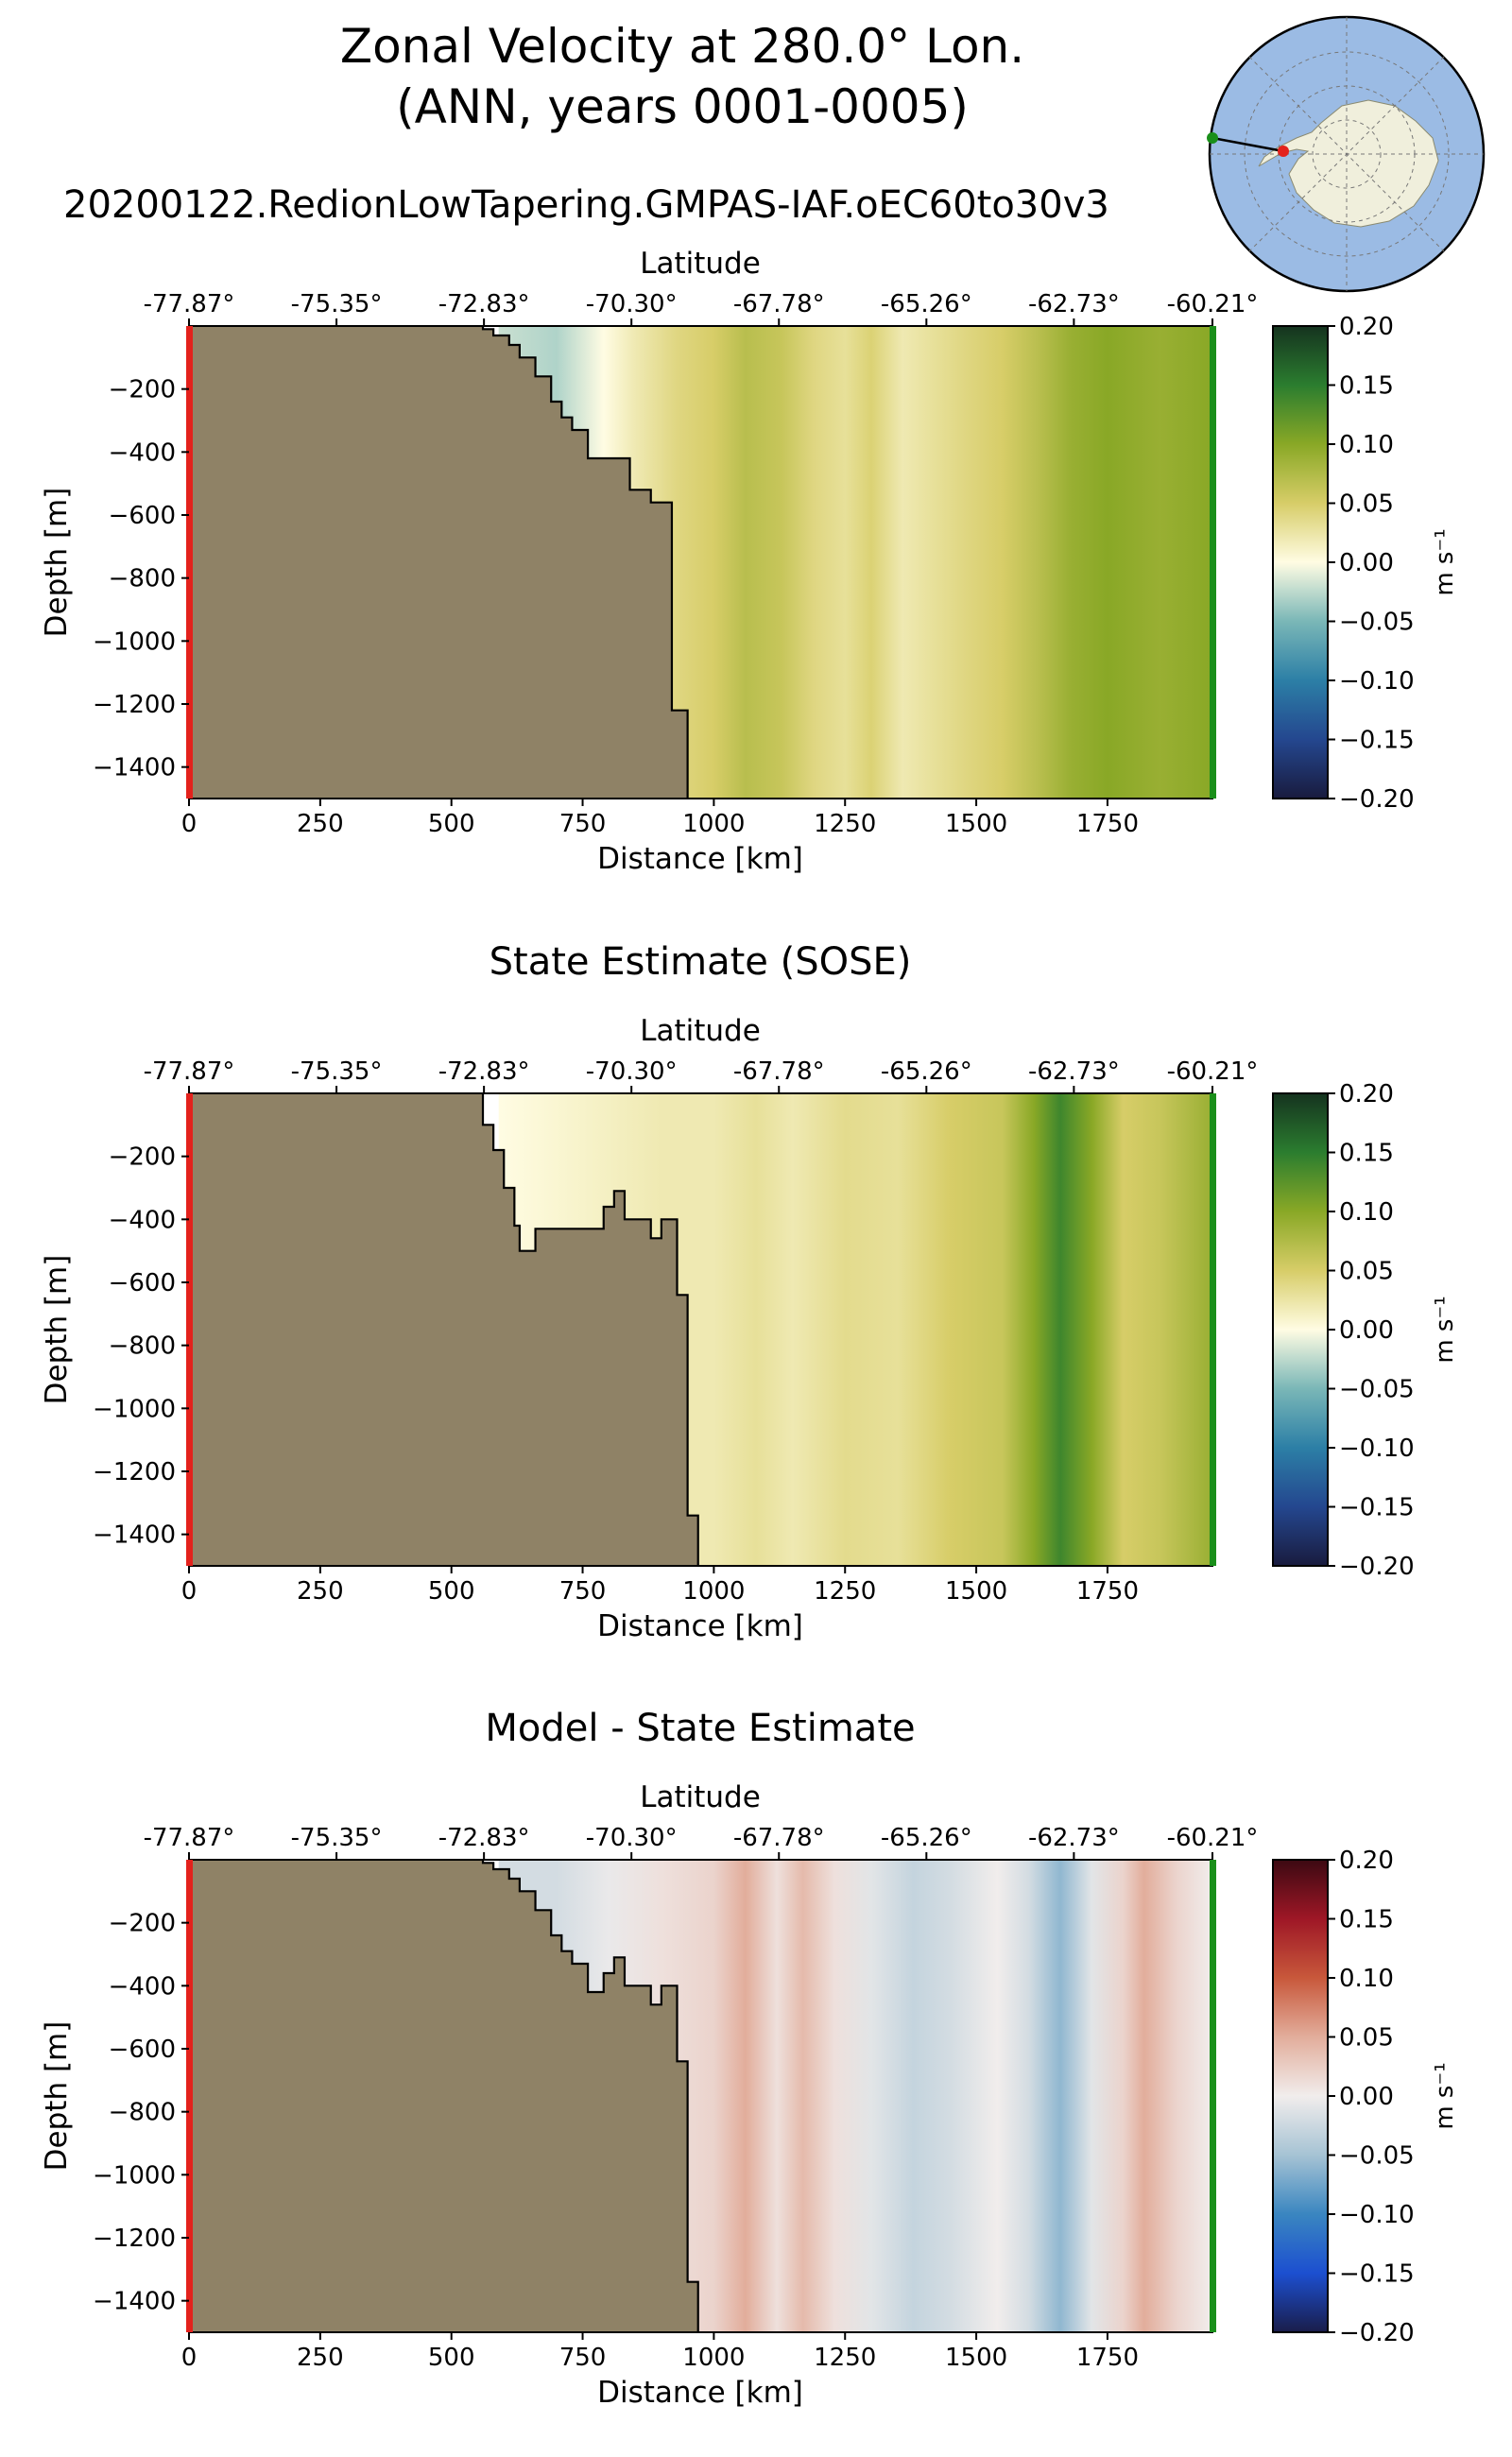 The width and height of the screenshot is (1512, 2457). I want to click on map-transect-end, so click(1212, 138).